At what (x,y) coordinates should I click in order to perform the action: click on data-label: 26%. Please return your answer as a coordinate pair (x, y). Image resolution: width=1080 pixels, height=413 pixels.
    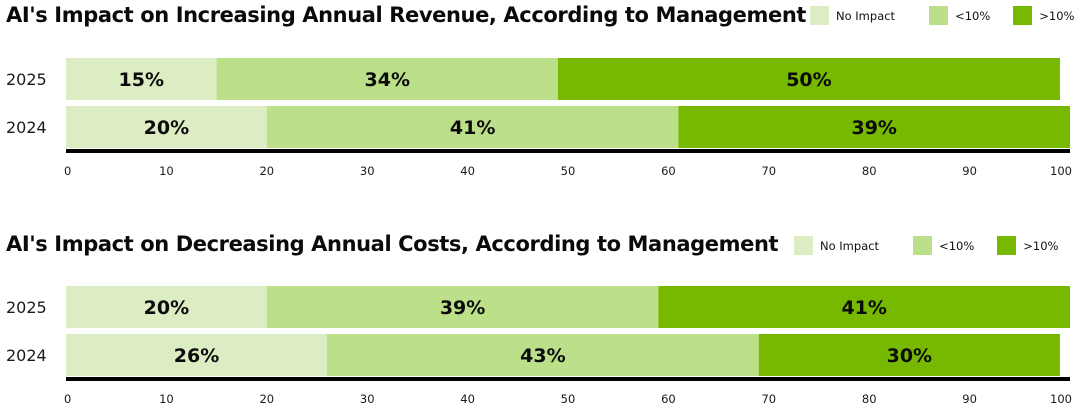
    Looking at the image, I should click on (196, 356).